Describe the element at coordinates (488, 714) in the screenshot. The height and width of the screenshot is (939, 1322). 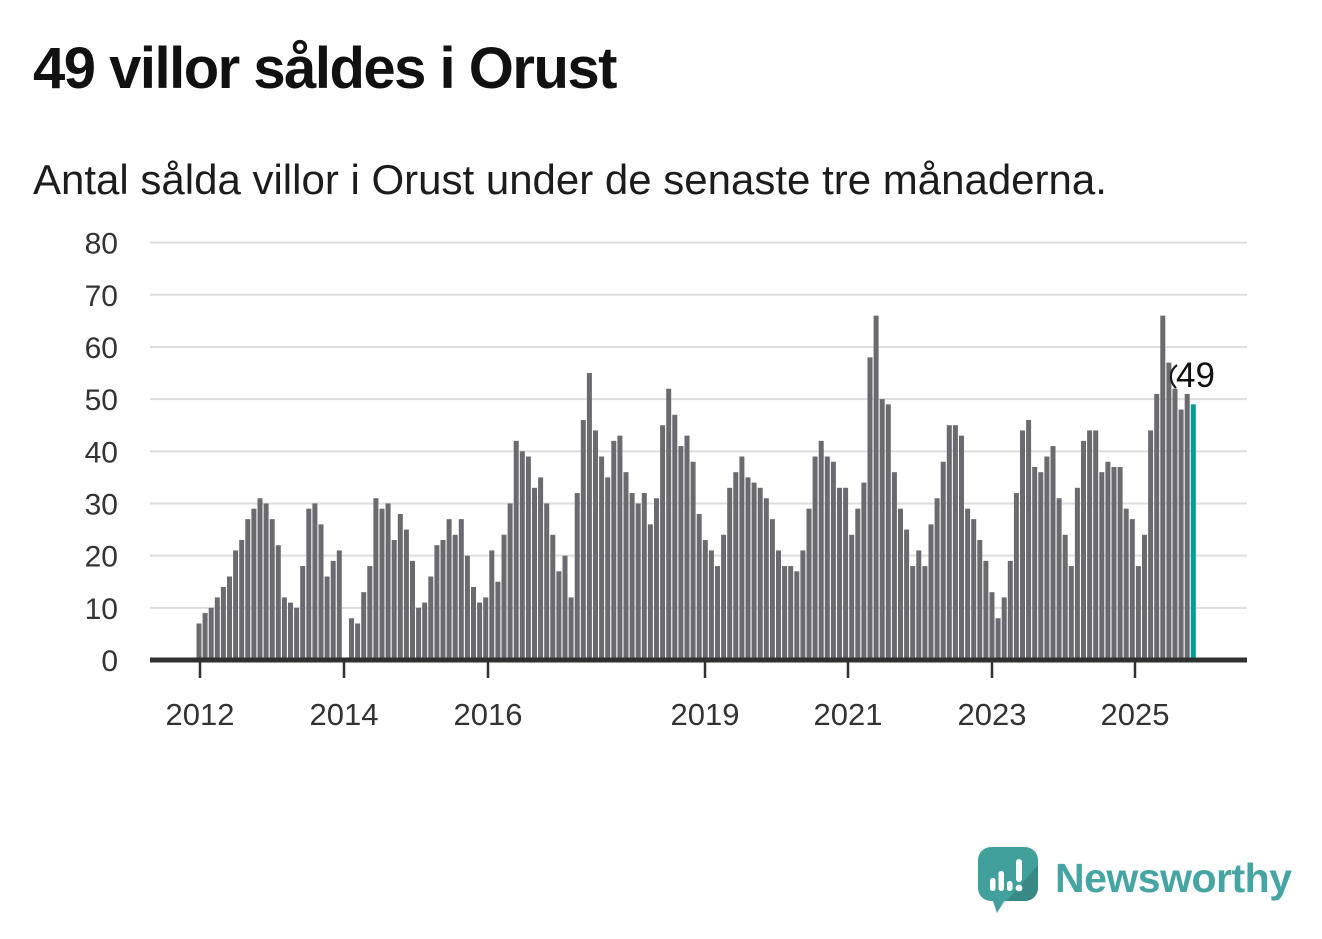
I see `x-axis-label: 2016` at that location.